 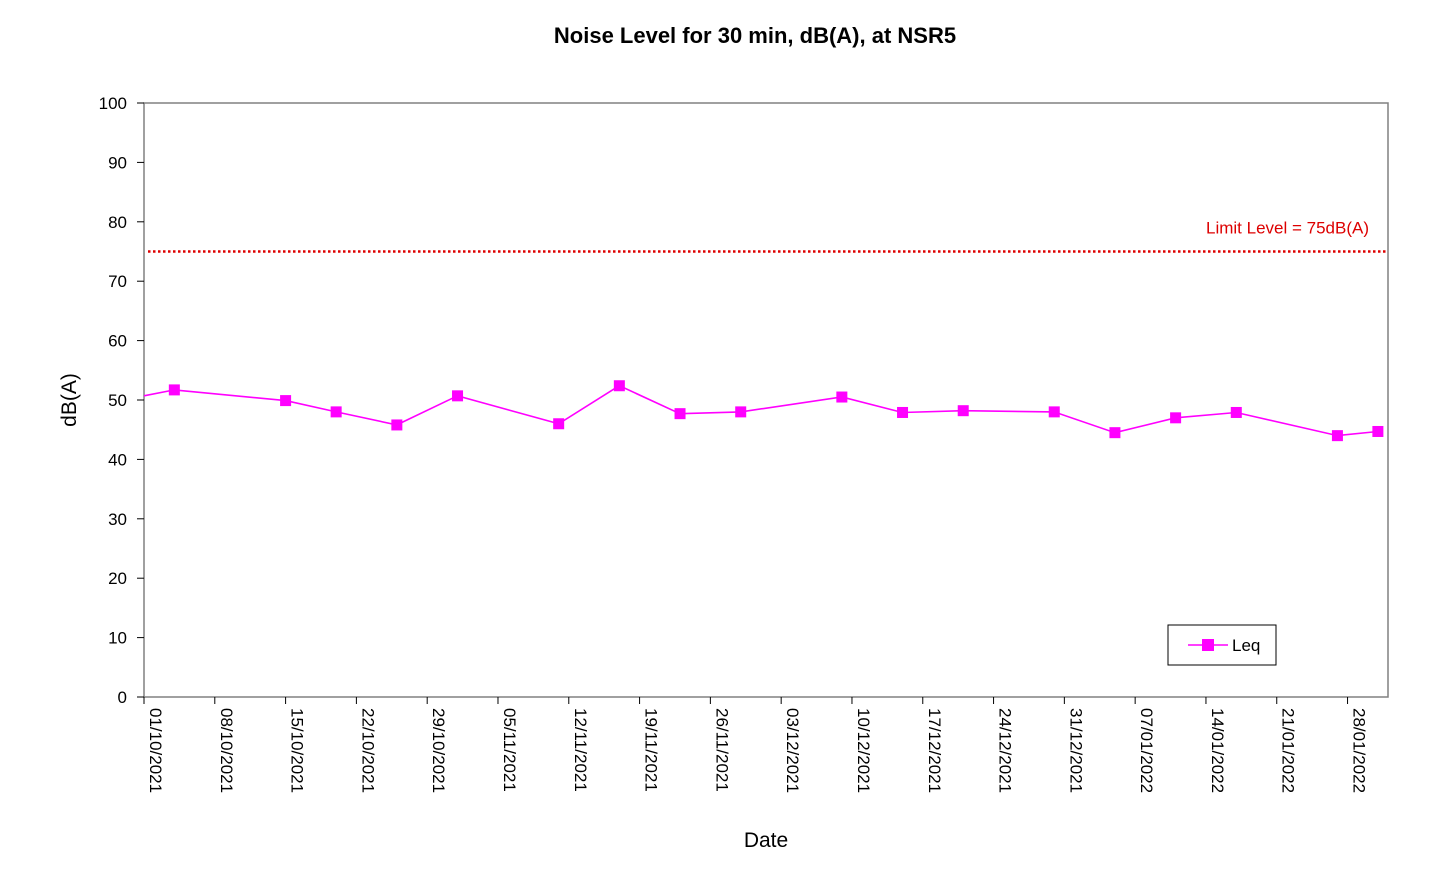 What do you see at coordinates (1217, 750) in the screenshot?
I see `x-tick-label: 14/01/2022` at bounding box center [1217, 750].